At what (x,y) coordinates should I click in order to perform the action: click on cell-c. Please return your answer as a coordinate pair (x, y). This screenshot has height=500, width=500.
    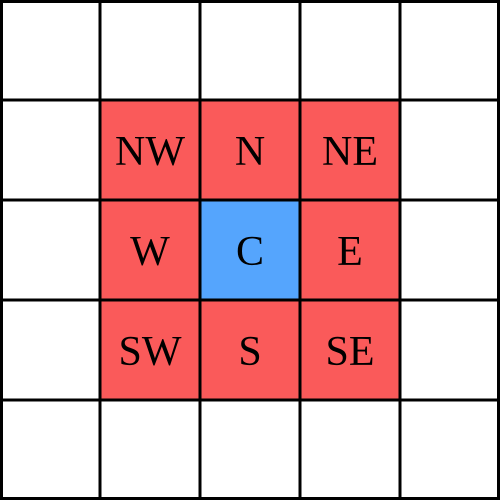
    Looking at the image, I should click on (250, 250).